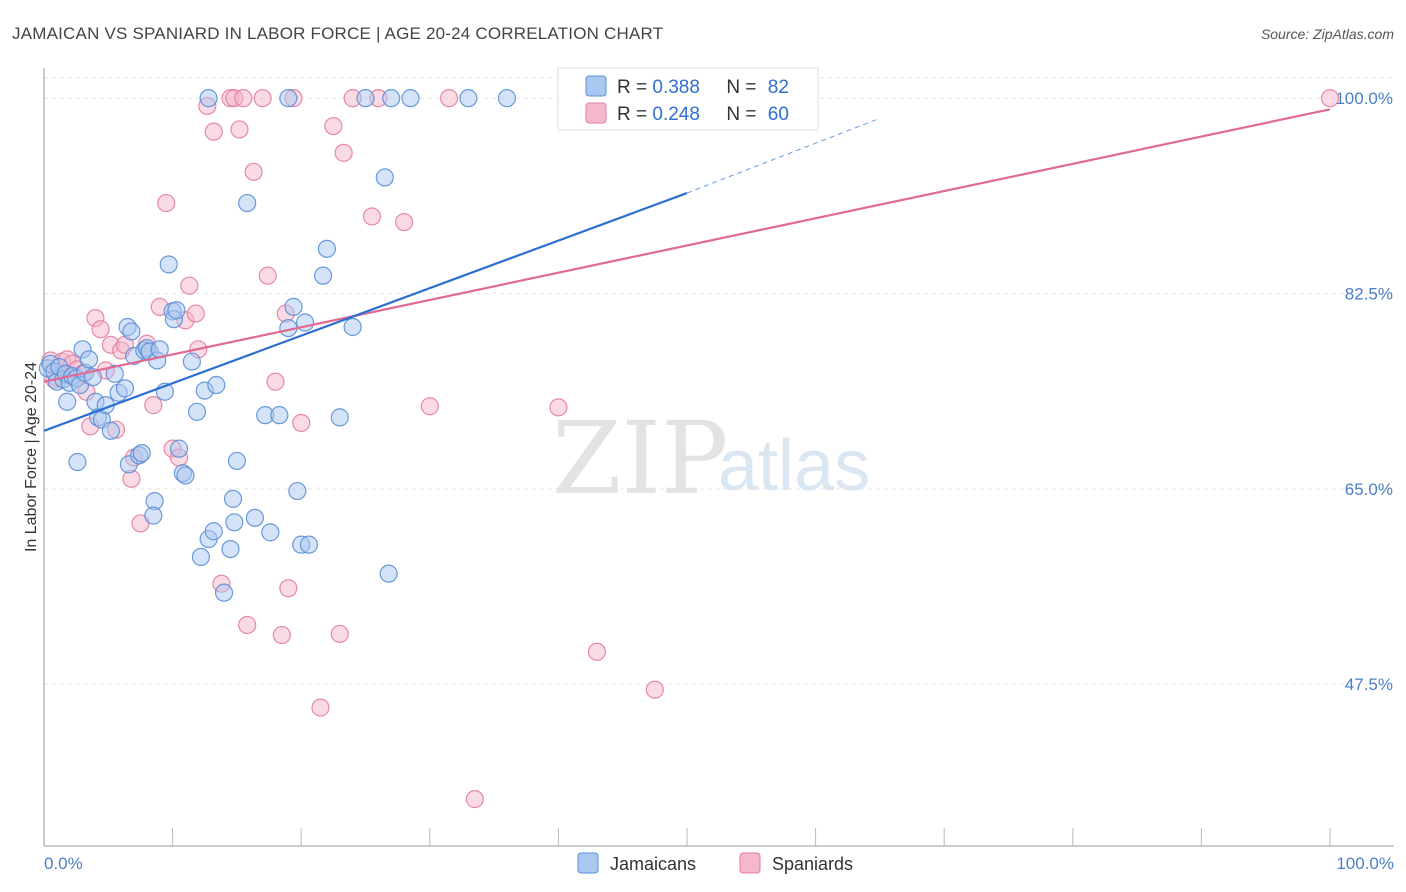  Describe the element at coordinates (783, 155) in the screenshot. I see `jamaicans-trendline-extension` at that location.